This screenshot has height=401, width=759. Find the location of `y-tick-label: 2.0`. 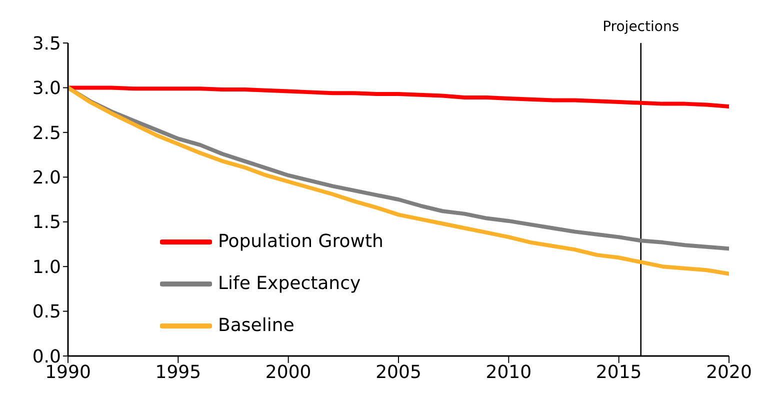

y-tick-label: 2.0 is located at coordinates (46, 178).